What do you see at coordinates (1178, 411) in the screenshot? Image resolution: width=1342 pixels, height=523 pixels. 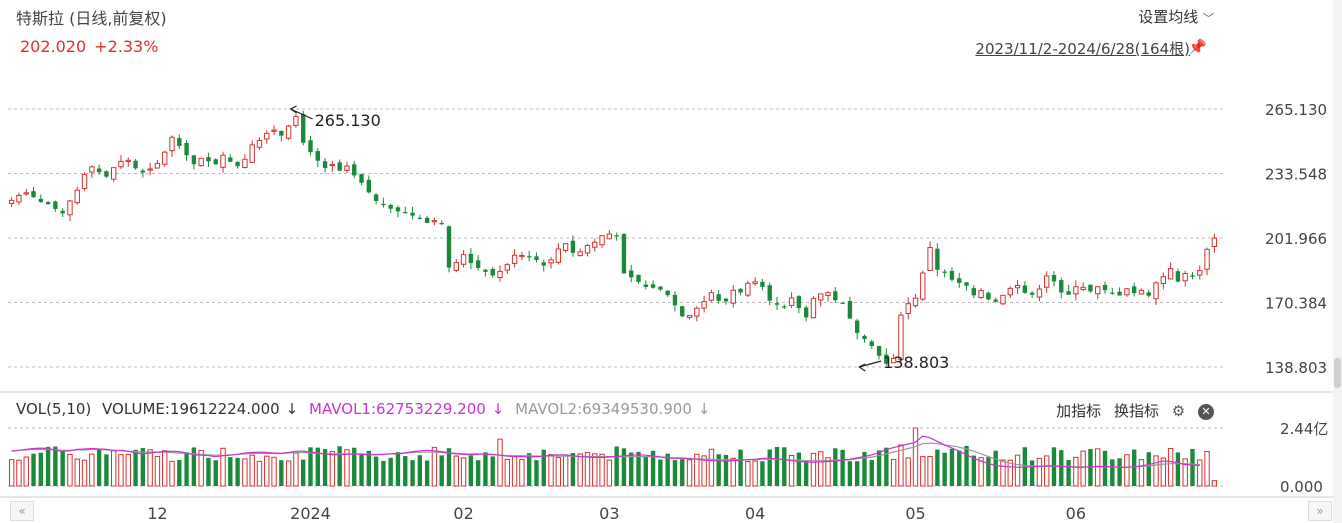 I see `gear-icon: ⚙` at bounding box center [1178, 411].